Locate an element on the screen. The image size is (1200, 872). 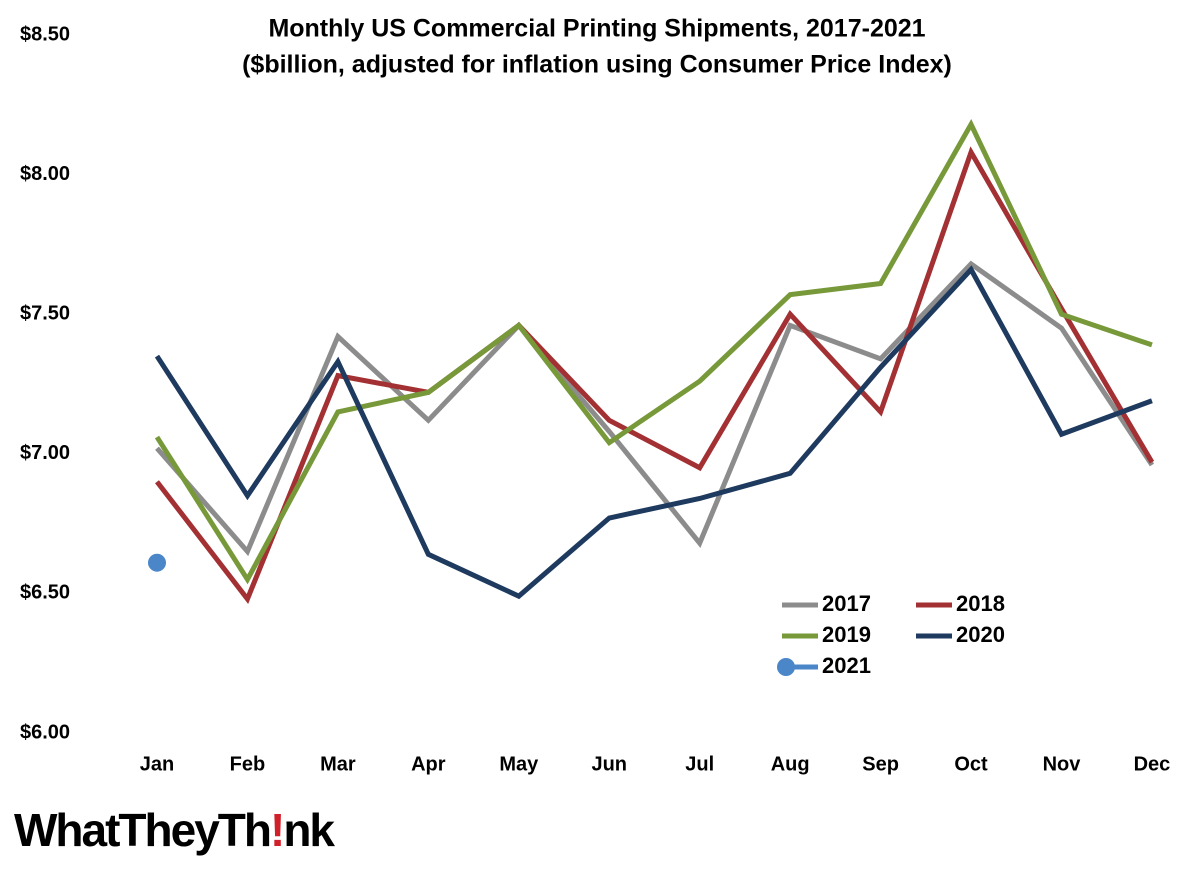
logo-text: WhatTheyTh is located at coordinates (142, 830).